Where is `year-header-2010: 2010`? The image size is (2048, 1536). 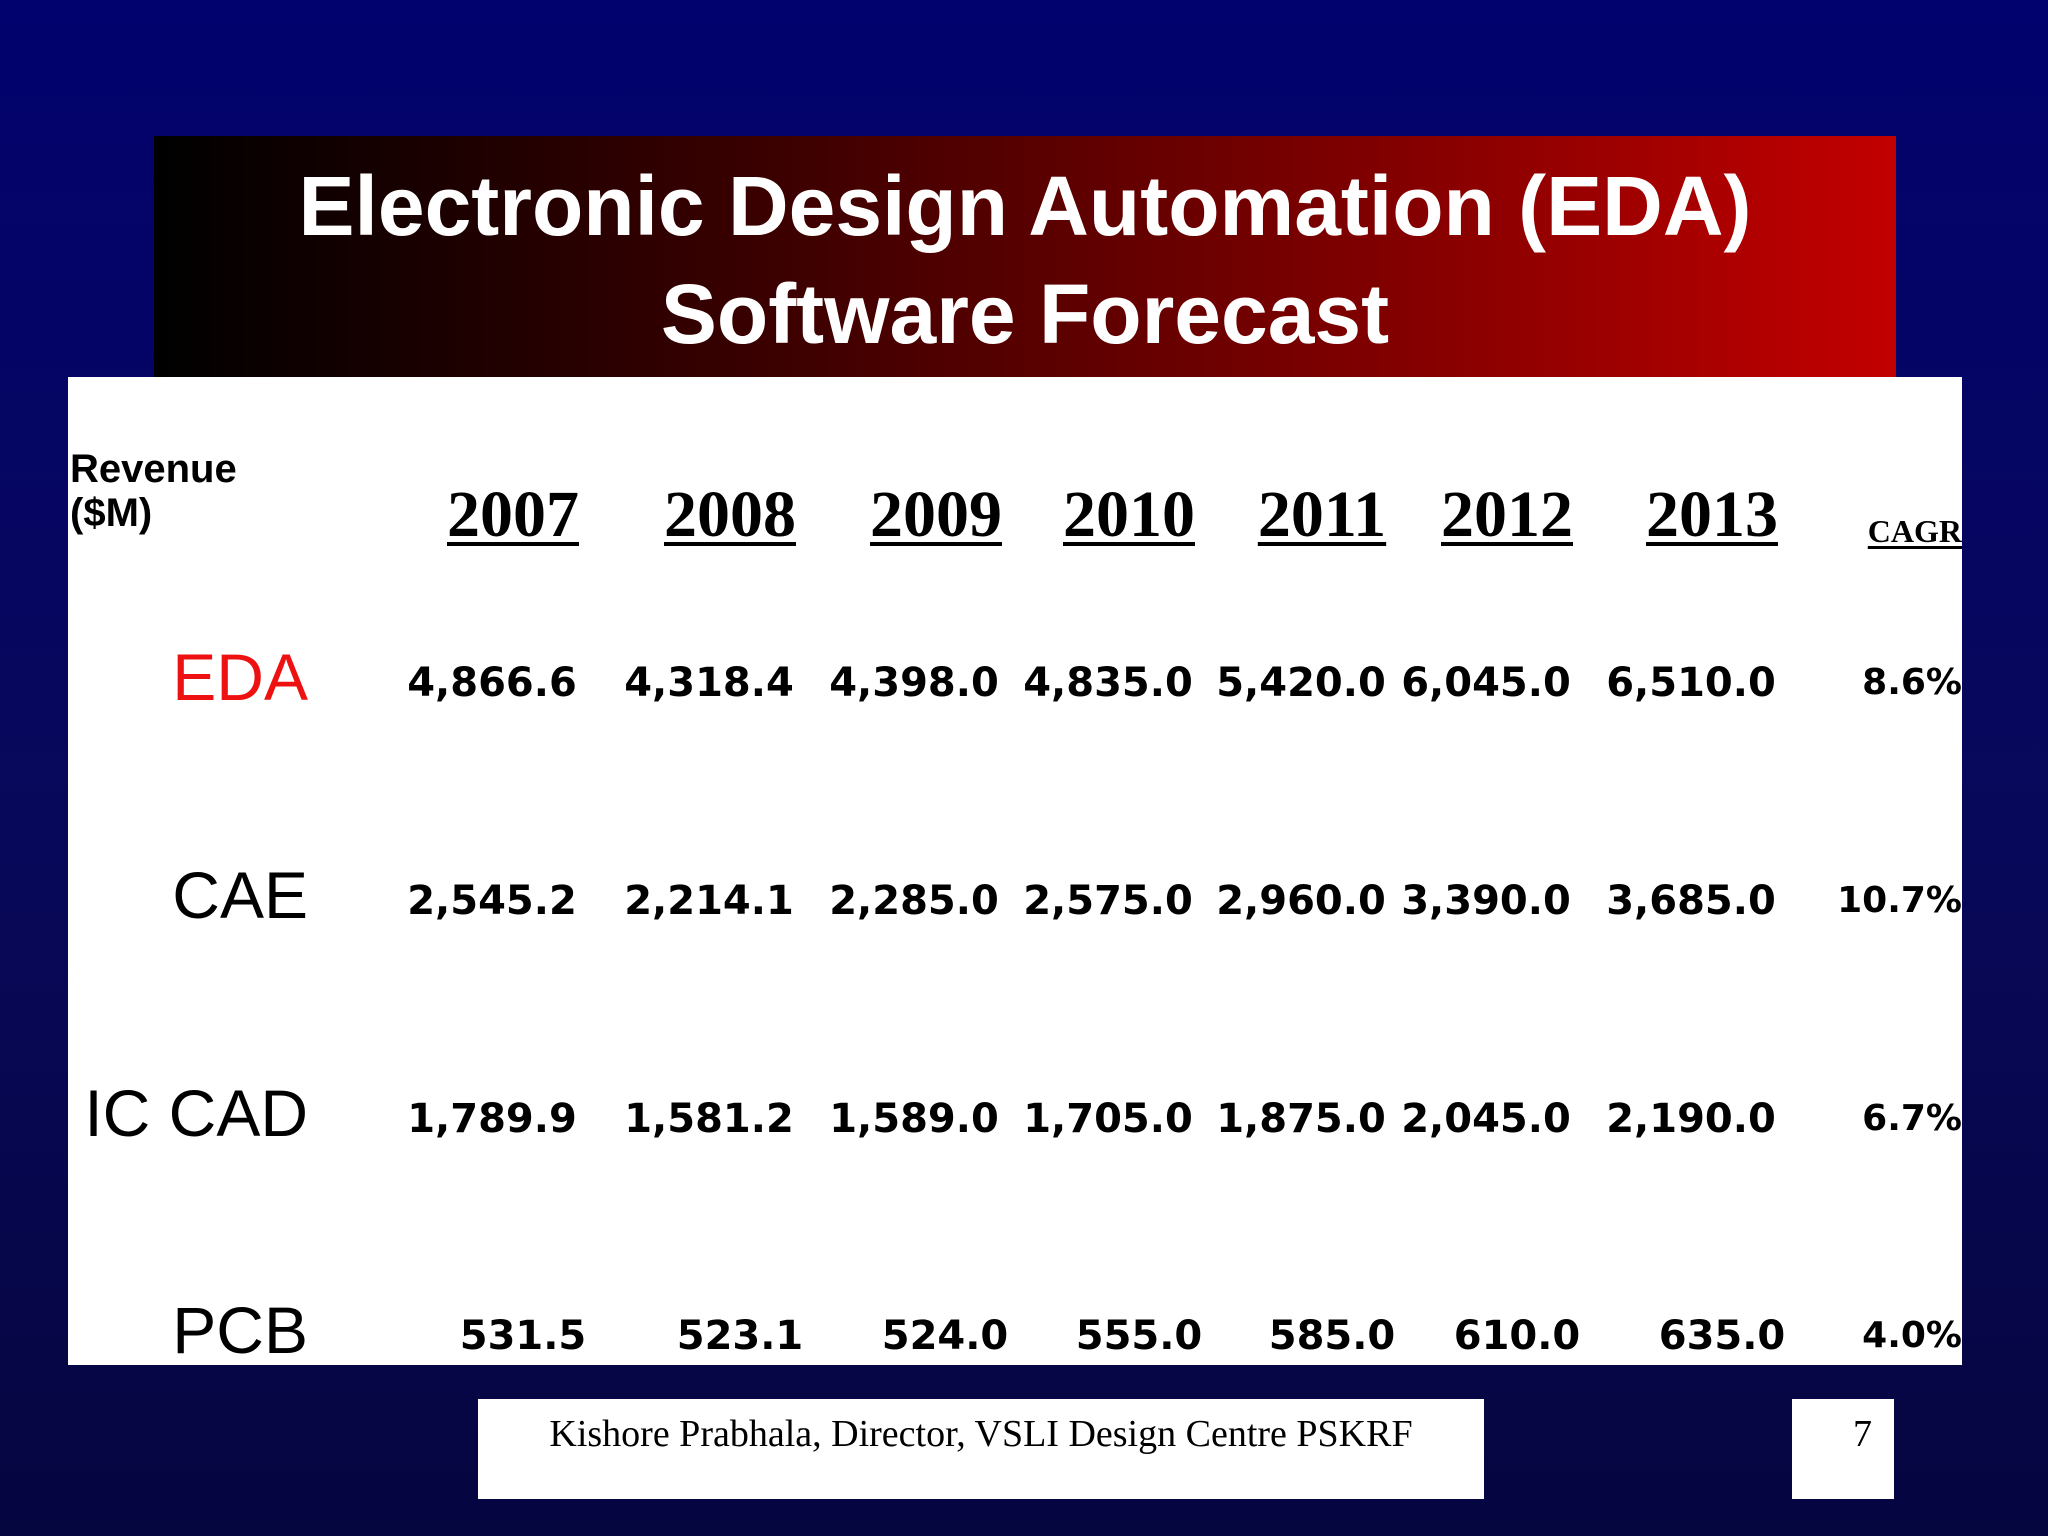
year-header-2010: 2010 is located at coordinates (1129, 514).